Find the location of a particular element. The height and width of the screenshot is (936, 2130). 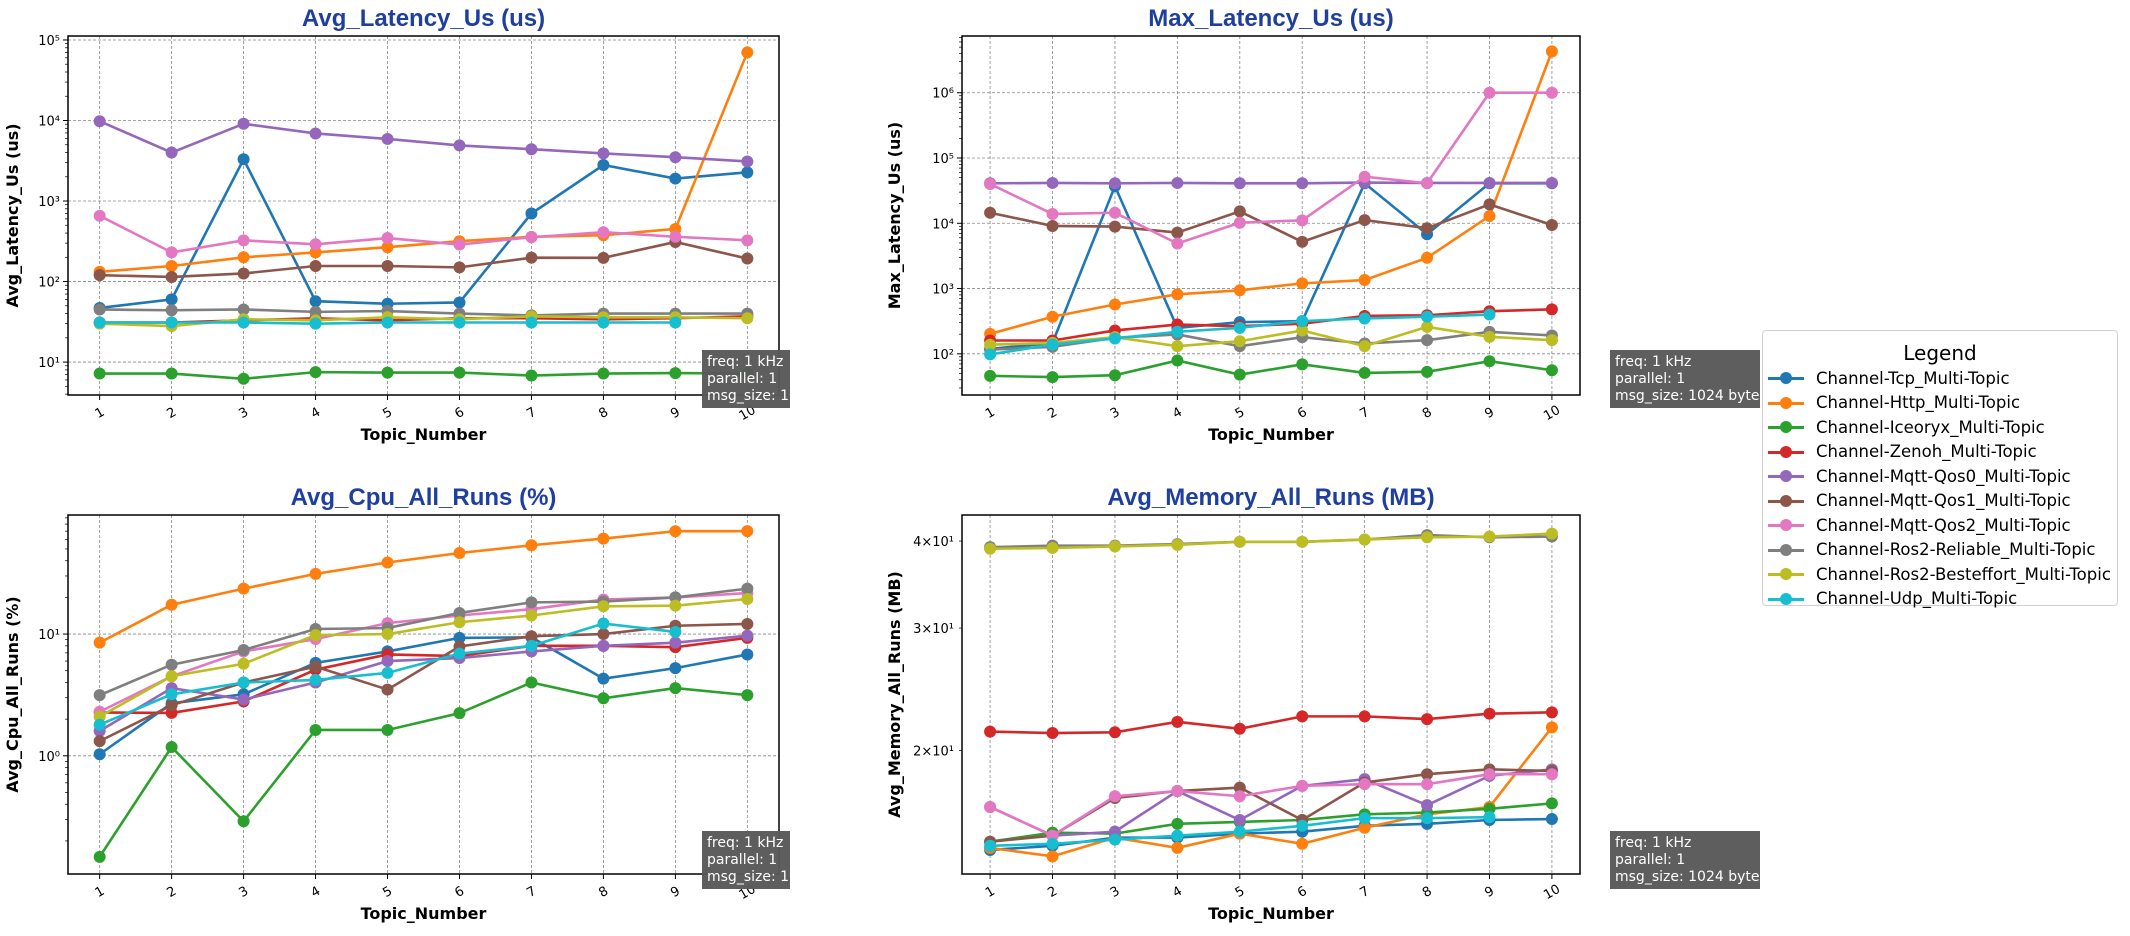

x-tick-label: 2 is located at coordinates (172, 413).